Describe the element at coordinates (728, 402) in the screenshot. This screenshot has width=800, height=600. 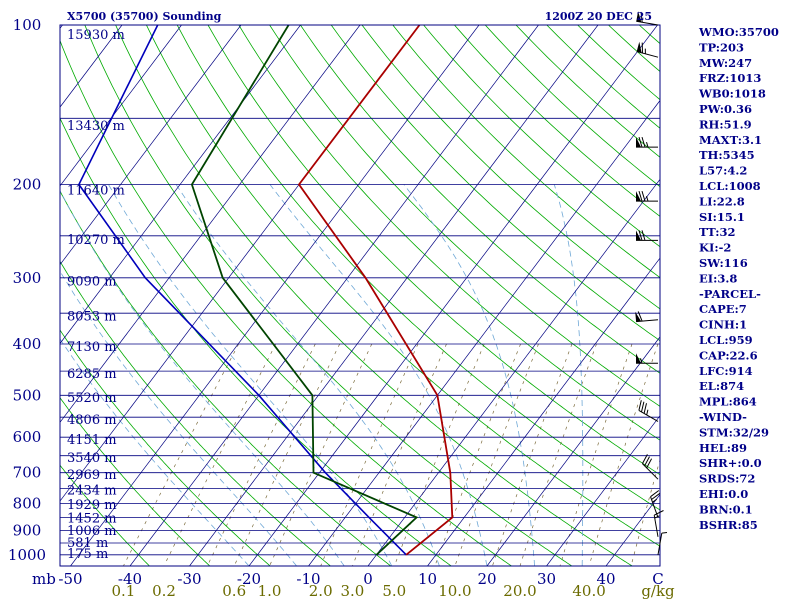
I see `index-value: MPL:864` at that location.